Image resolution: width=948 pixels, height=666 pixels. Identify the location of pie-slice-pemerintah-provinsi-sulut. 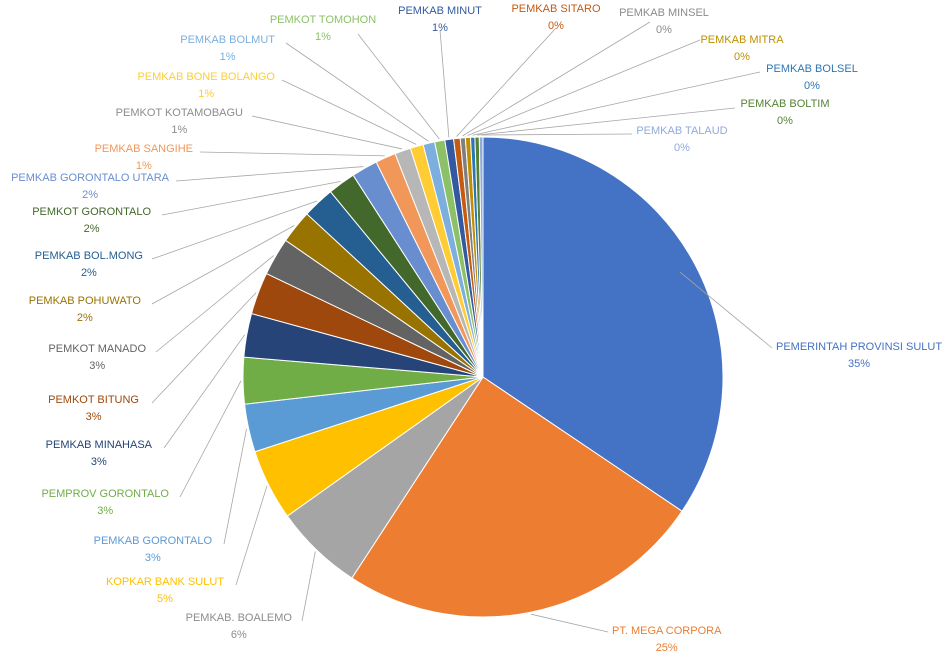
(603, 324).